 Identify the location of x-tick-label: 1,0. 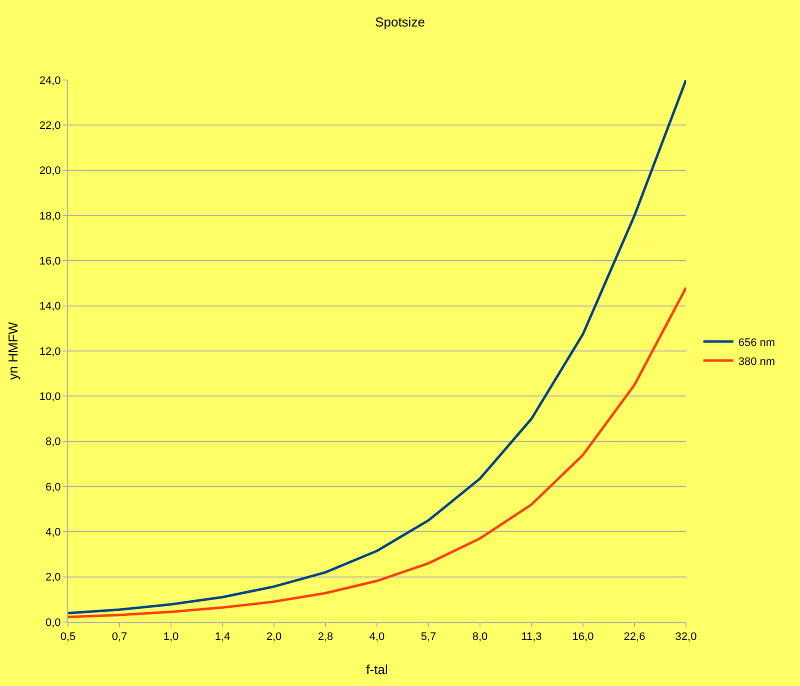
(171, 637).